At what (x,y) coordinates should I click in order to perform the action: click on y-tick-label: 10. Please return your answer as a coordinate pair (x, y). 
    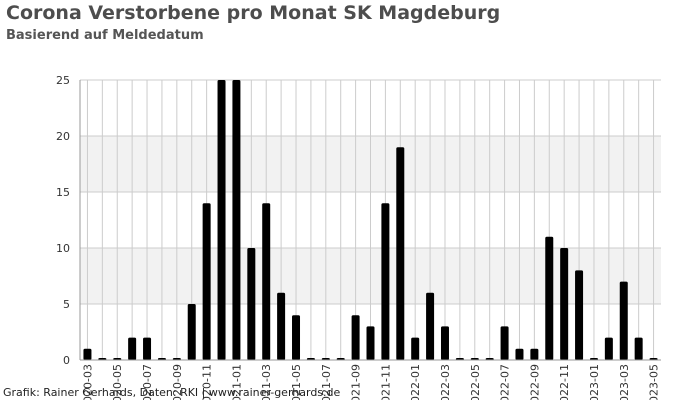
    Looking at the image, I should click on (63, 248).